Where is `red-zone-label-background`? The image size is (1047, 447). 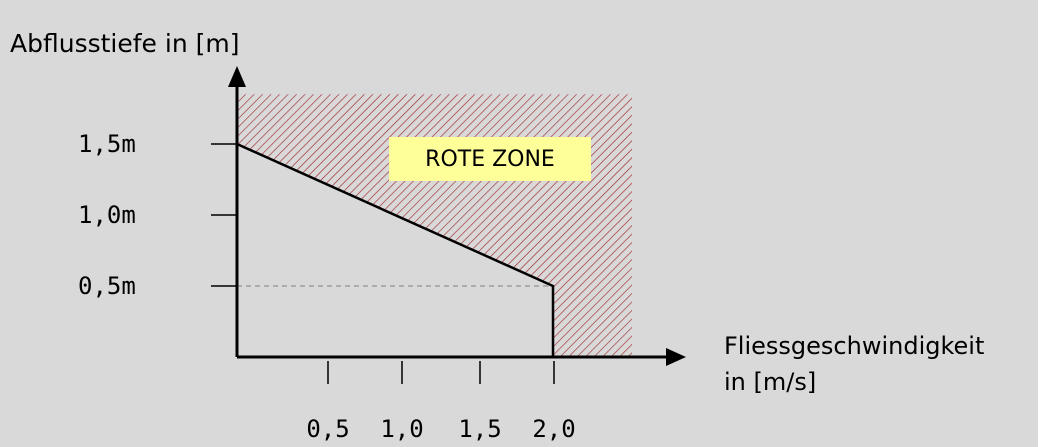
red-zone-label-background is located at coordinates (490, 159).